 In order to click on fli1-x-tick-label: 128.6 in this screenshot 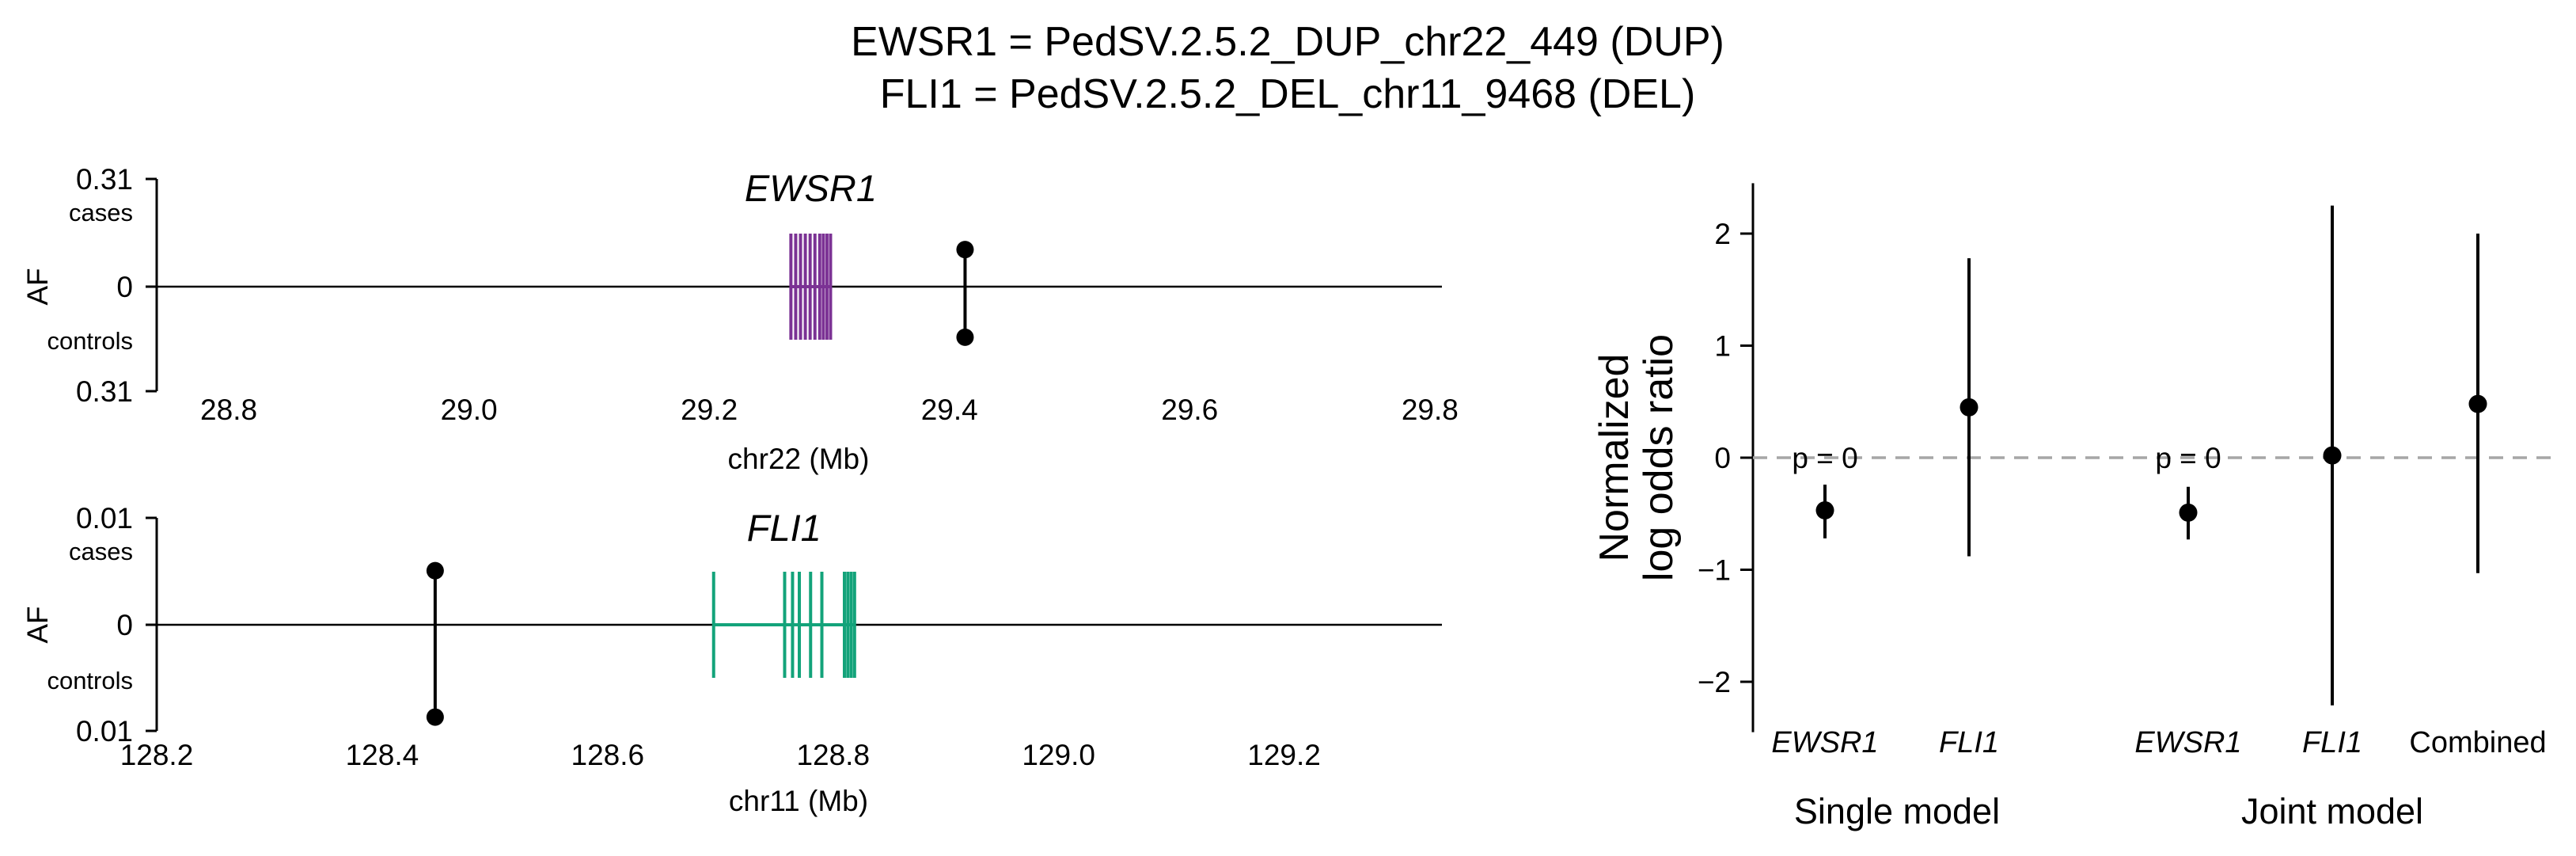, I will do `click(608, 755)`.